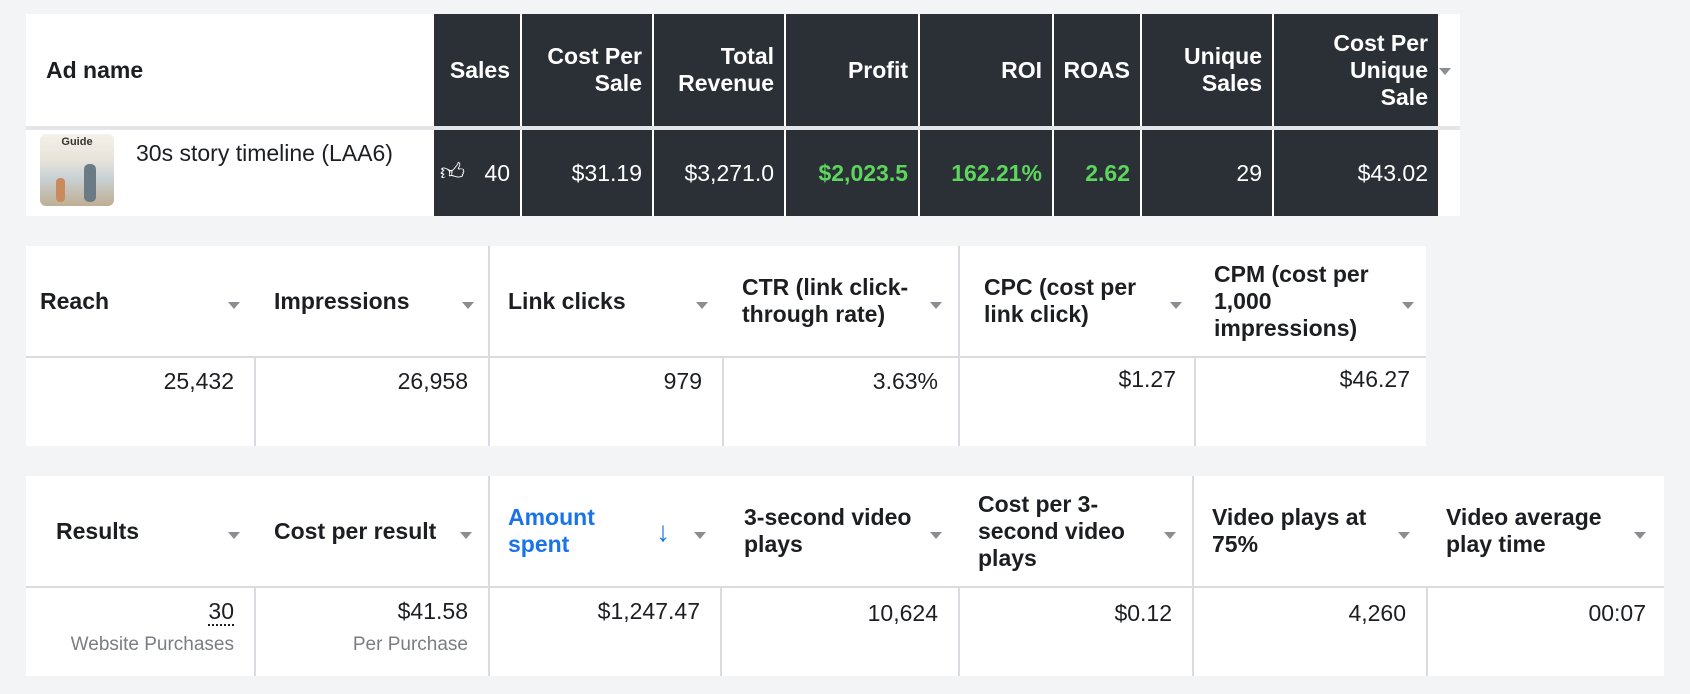  Describe the element at coordinates (902, 613) in the screenshot. I see `video-plays-3s-value: 10,624` at that location.